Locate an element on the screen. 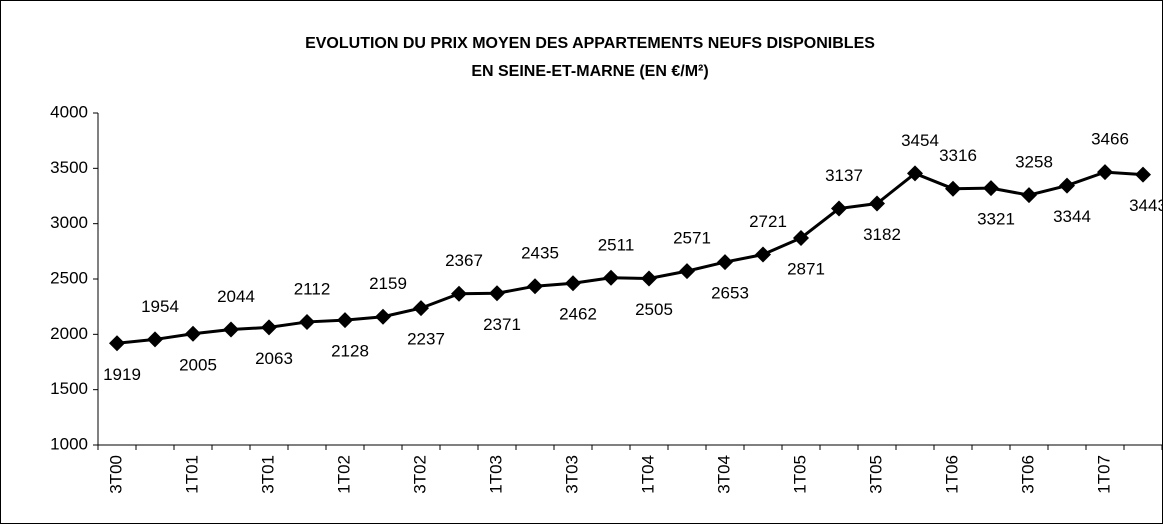  data-label: 3137 is located at coordinates (844, 175).